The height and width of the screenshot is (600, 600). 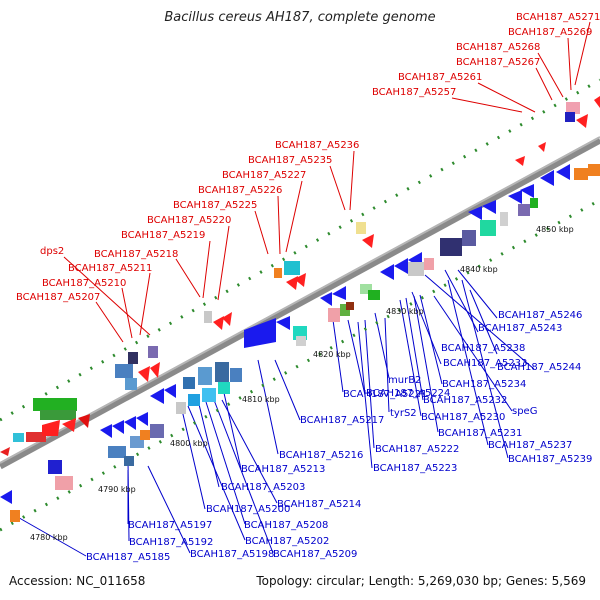 What do you see at coordinates (484, 384) in the screenshot?
I see `reverse-gene-label: BCAH187_A5234` at bounding box center [484, 384].